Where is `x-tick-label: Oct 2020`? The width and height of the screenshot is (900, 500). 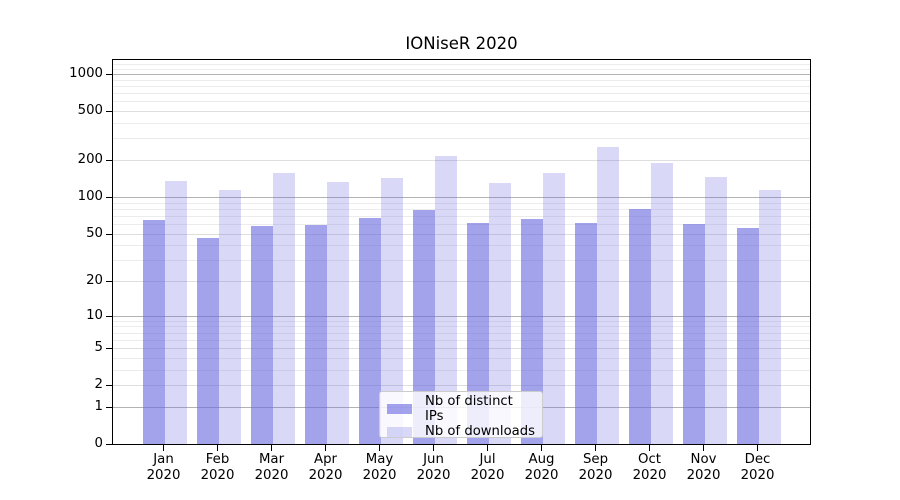 x-tick-label: Oct 2020 is located at coordinates (649, 467).